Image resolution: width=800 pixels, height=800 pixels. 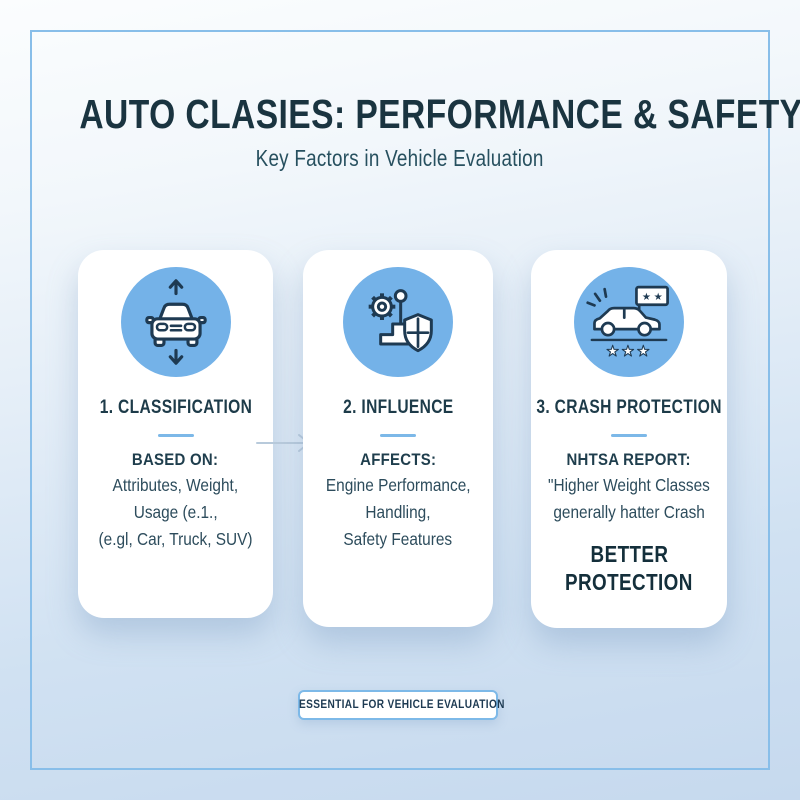 I want to click on gearshift-shield-icon, so click(x=400, y=321).